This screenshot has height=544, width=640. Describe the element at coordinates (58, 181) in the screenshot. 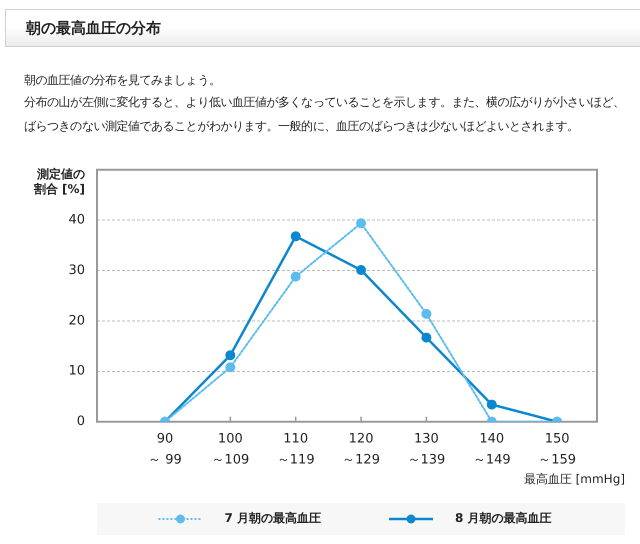

I see `y-axis-title: 測定値の割合 [%]` at that location.